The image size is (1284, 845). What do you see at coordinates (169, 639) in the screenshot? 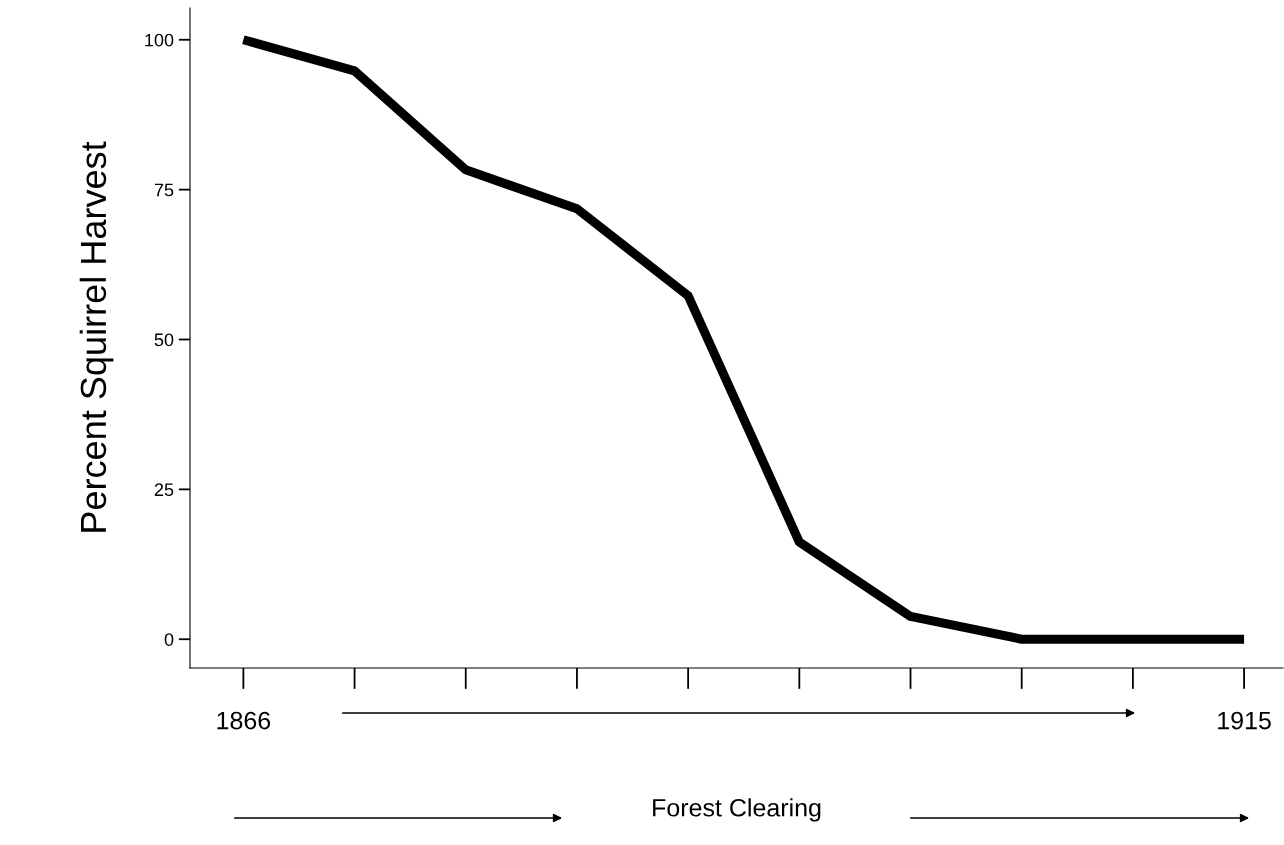
I see `y-tick-label: 0` at bounding box center [169, 639].